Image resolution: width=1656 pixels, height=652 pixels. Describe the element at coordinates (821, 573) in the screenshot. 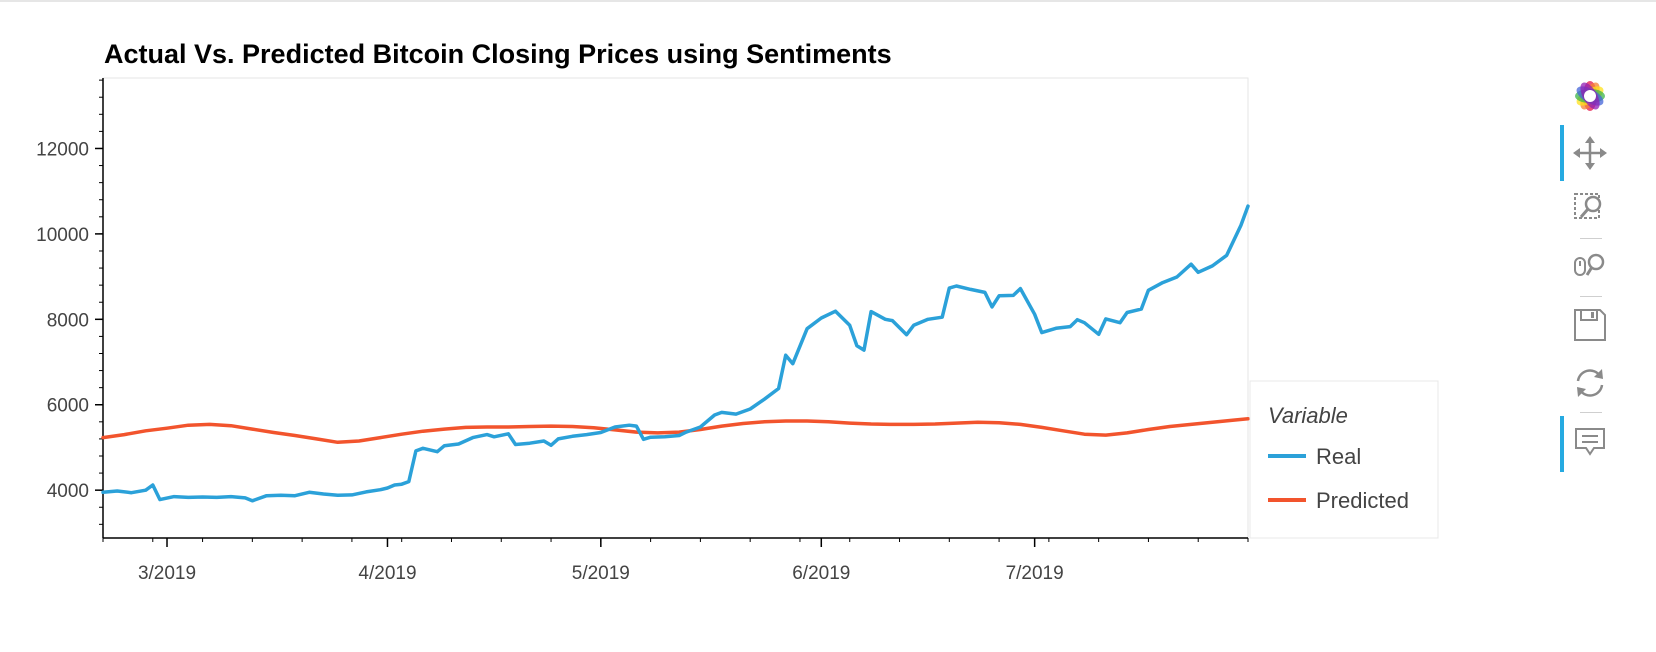

I see `x-tick-label: 6/2019` at that location.